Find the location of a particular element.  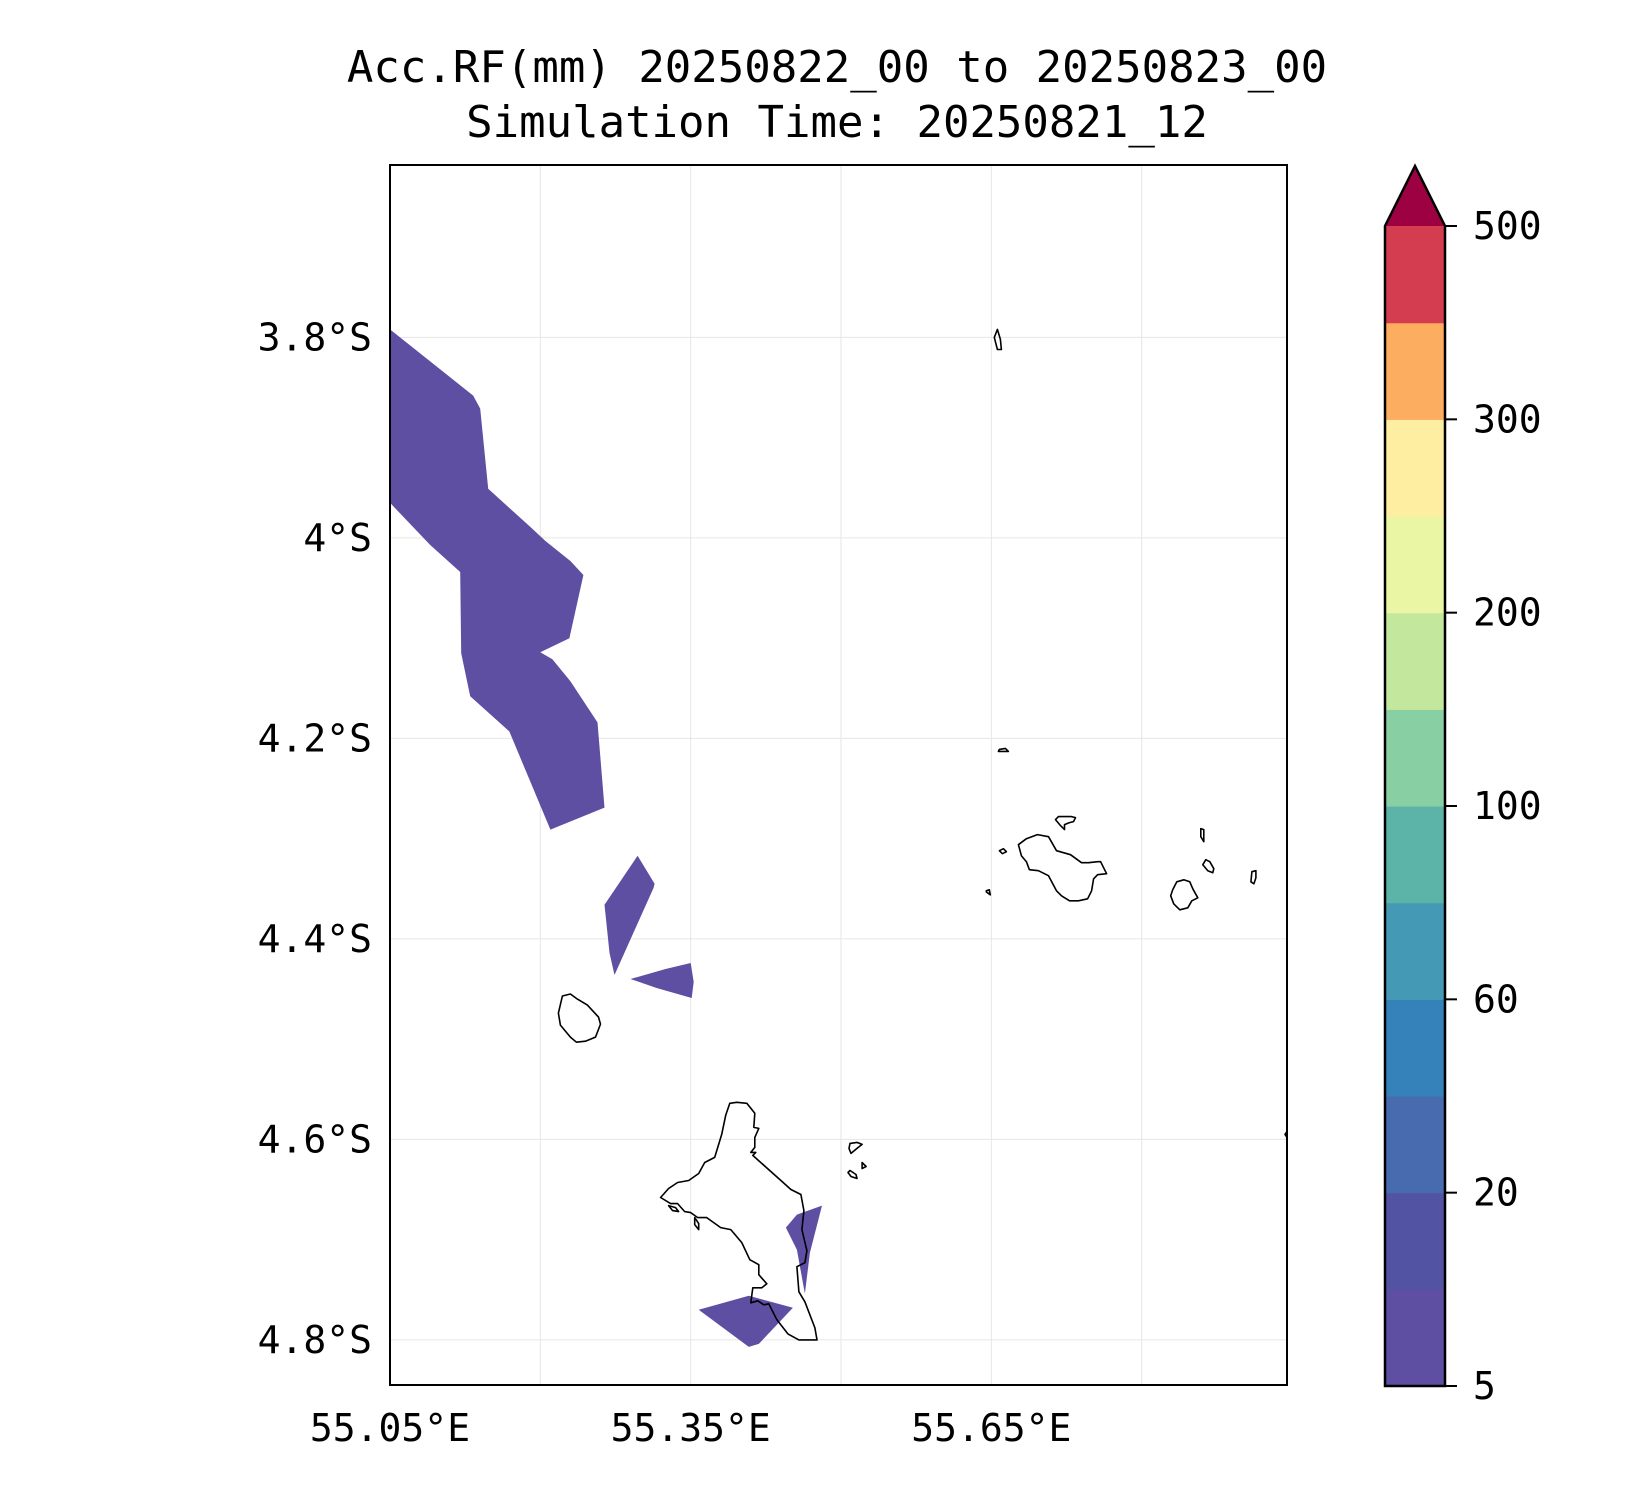

coastline-cerf is located at coordinates (852, 1174).